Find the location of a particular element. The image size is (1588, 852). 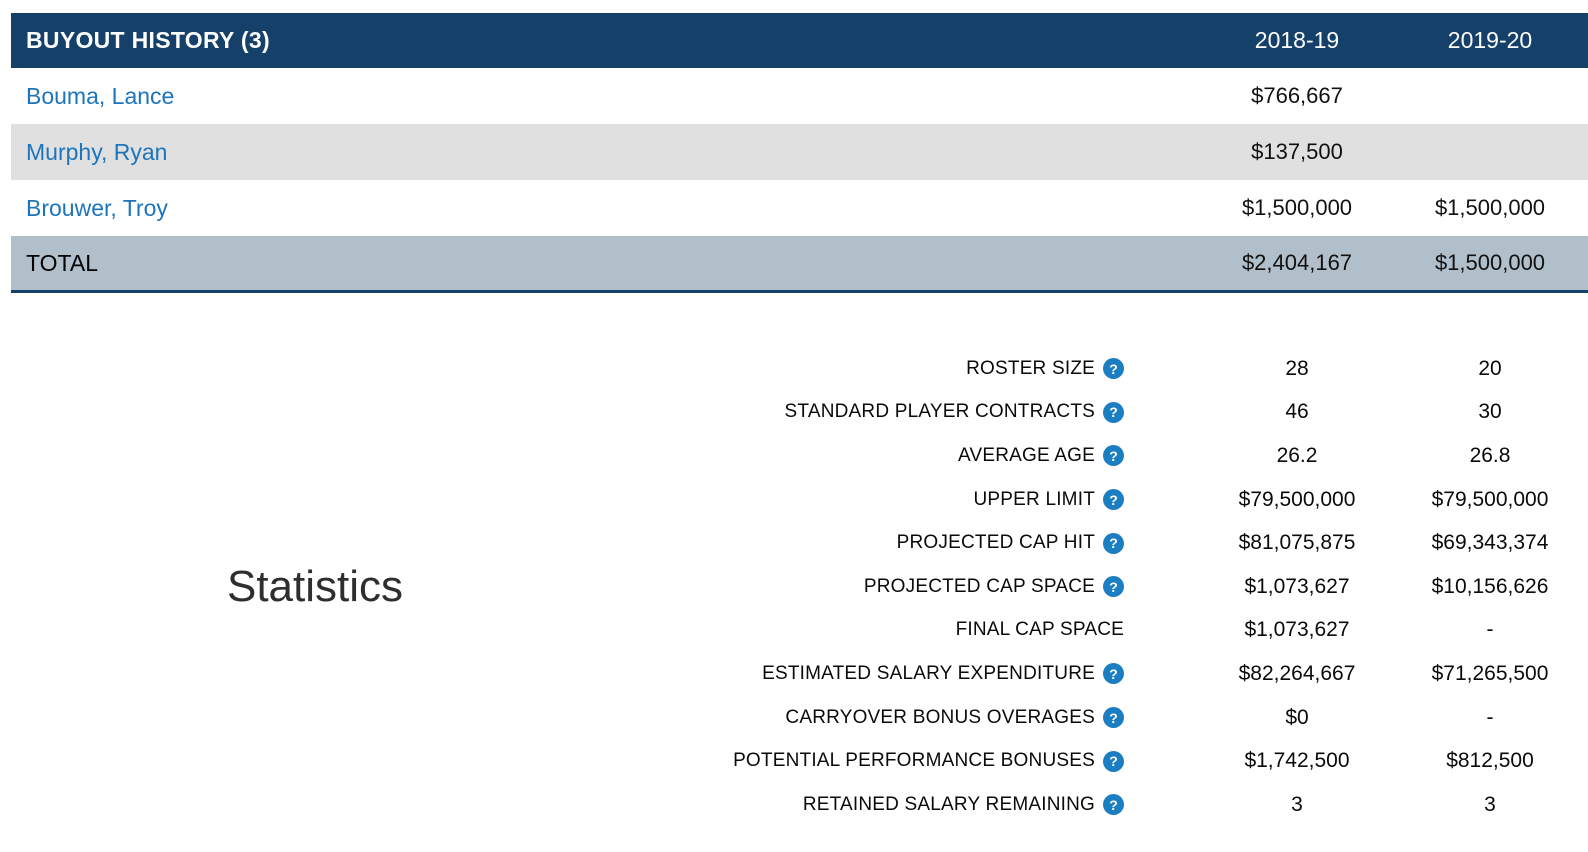

stat-label: AVERAGE AGE is located at coordinates (1026, 455).